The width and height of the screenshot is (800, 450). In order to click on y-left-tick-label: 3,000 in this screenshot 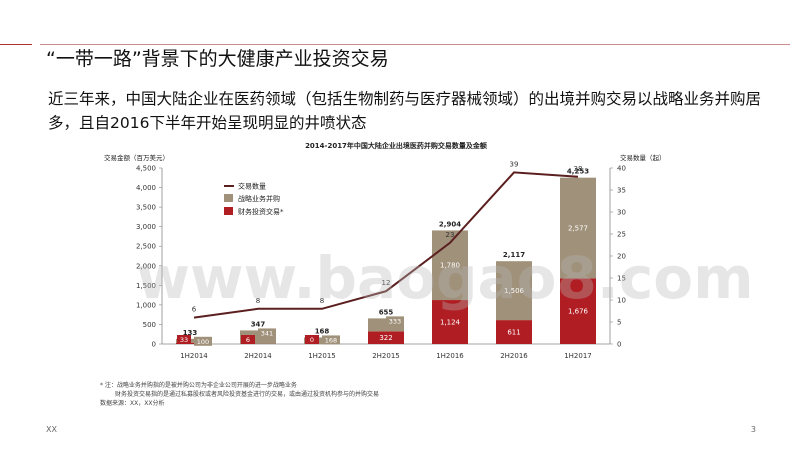, I will do `click(146, 227)`.